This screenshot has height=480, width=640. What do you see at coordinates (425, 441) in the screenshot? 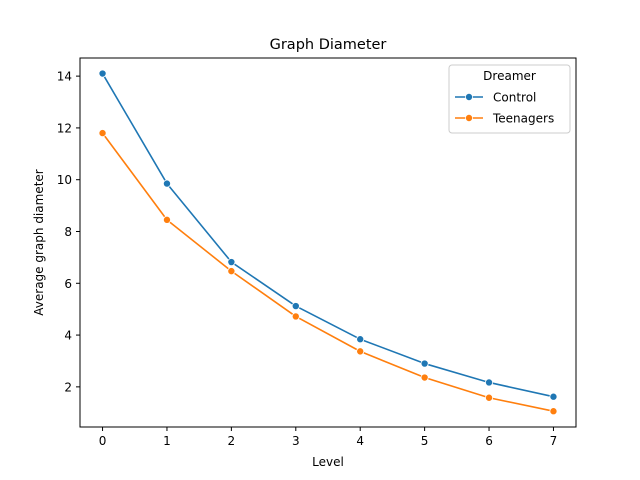
I see `x-tick-label: 5` at bounding box center [425, 441].